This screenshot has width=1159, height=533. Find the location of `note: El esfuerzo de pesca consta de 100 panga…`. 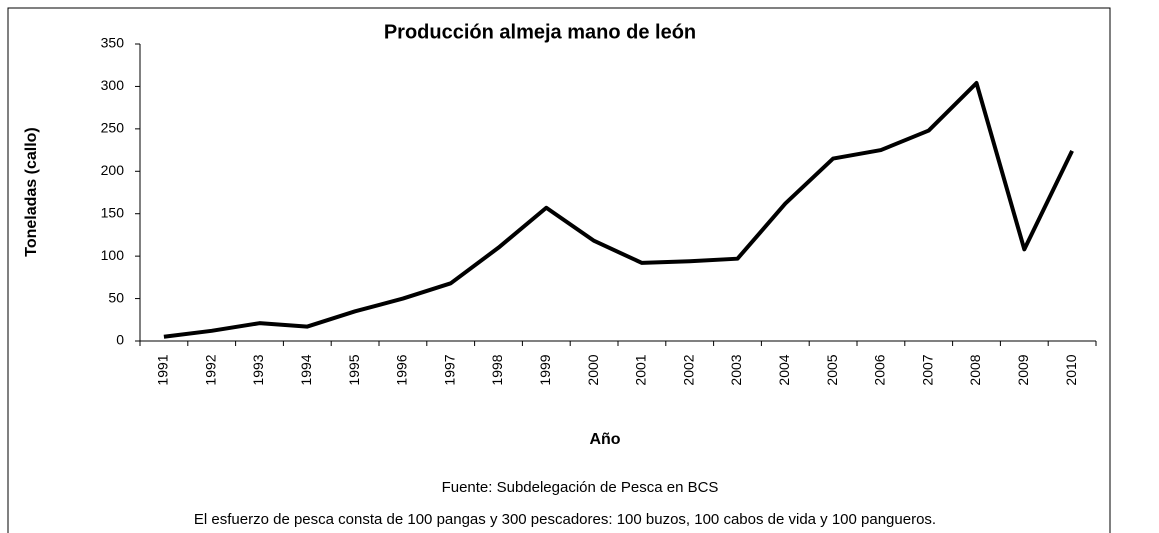

note: El esfuerzo de pesca consta de 100 panga… is located at coordinates (565, 519).